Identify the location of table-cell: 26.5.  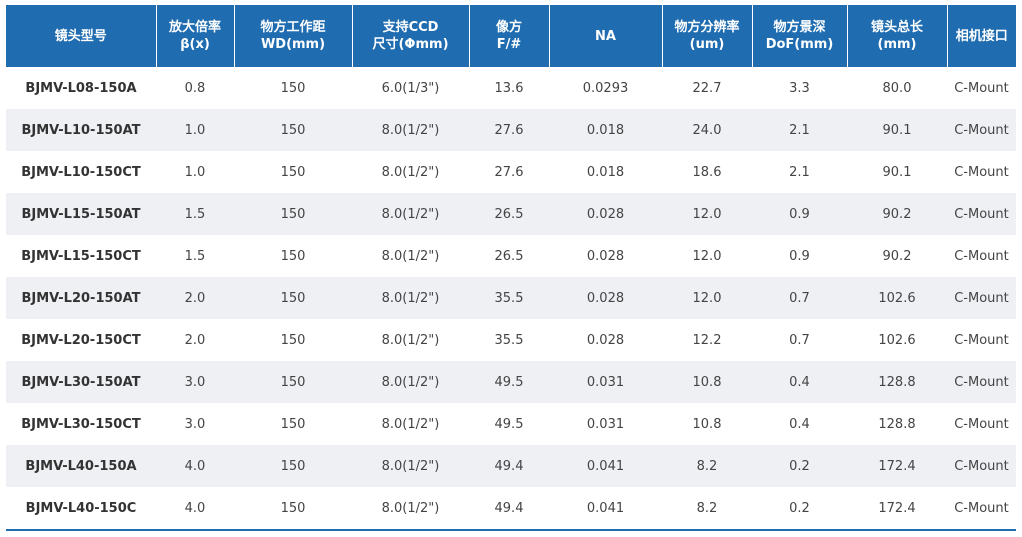
(509, 256).